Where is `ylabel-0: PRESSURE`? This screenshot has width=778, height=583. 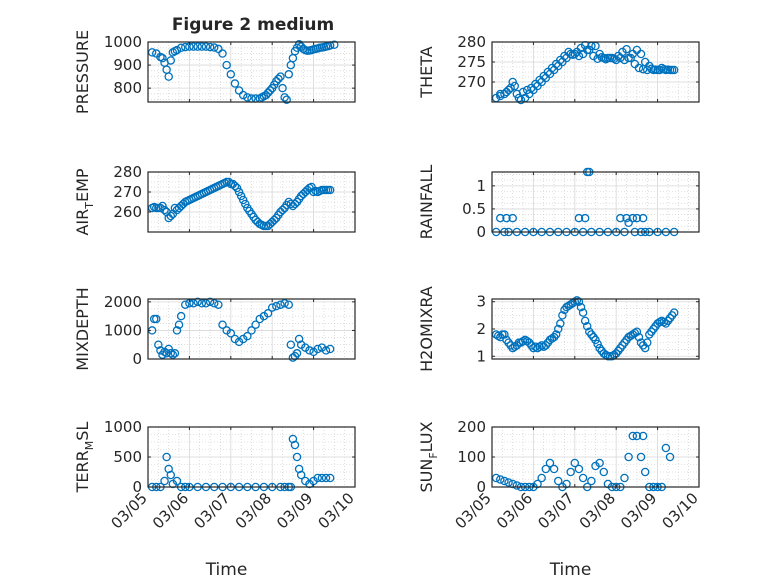 ylabel-0: PRESSURE is located at coordinates (82, 72).